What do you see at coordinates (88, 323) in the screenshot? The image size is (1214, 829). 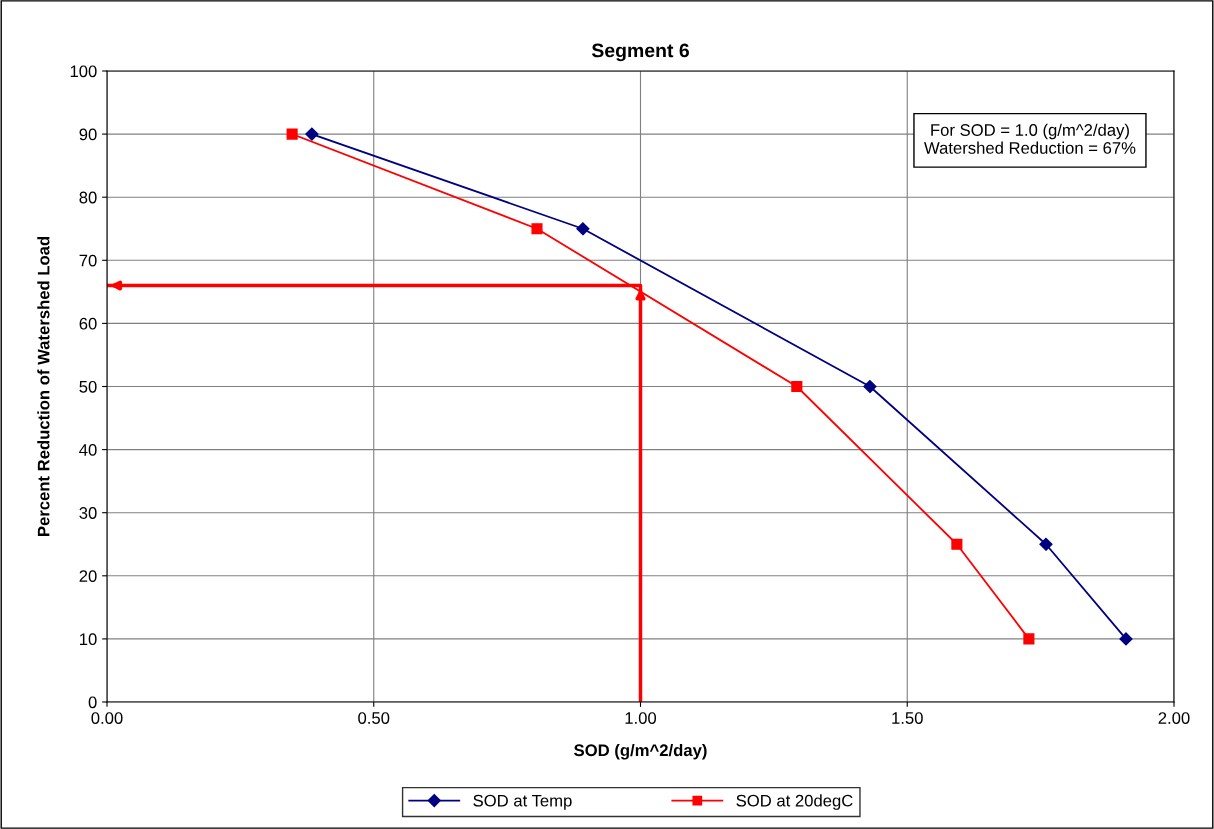 I see `y-tick-label: 60` at bounding box center [88, 323].